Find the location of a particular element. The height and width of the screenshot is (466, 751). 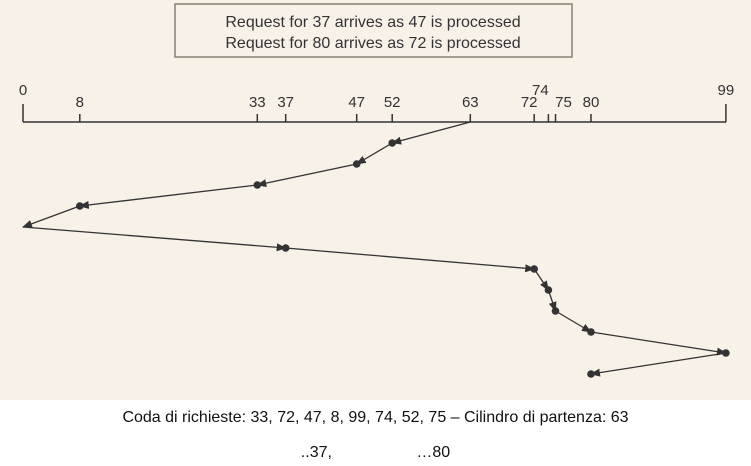

legend-frame is located at coordinates (373, 30).